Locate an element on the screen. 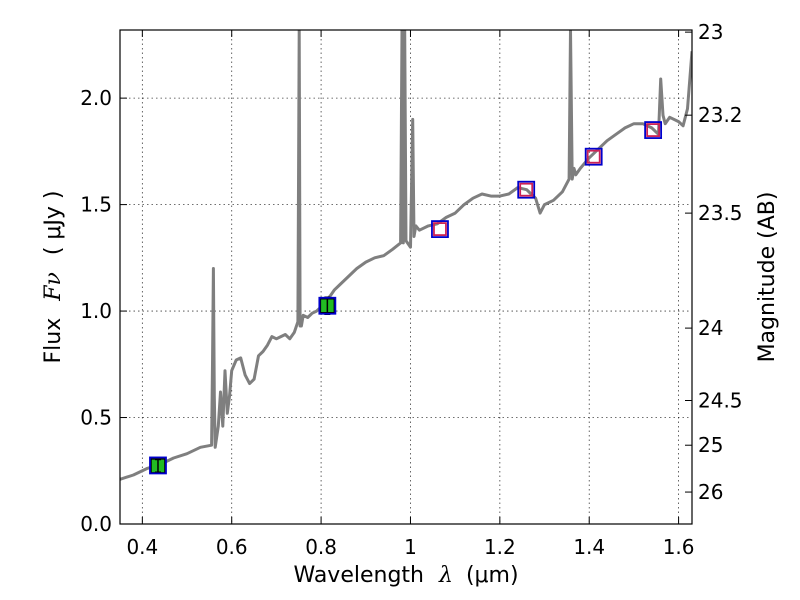 The width and height of the screenshot is (800, 600). y-tick-label: 0.5 is located at coordinates (96, 418).